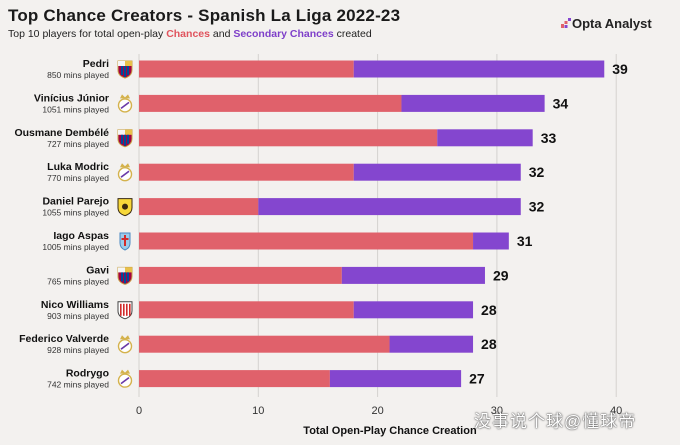 Image resolution: width=680 pixels, height=445 pixels. I want to click on x-tick-label: 10, so click(258, 411).